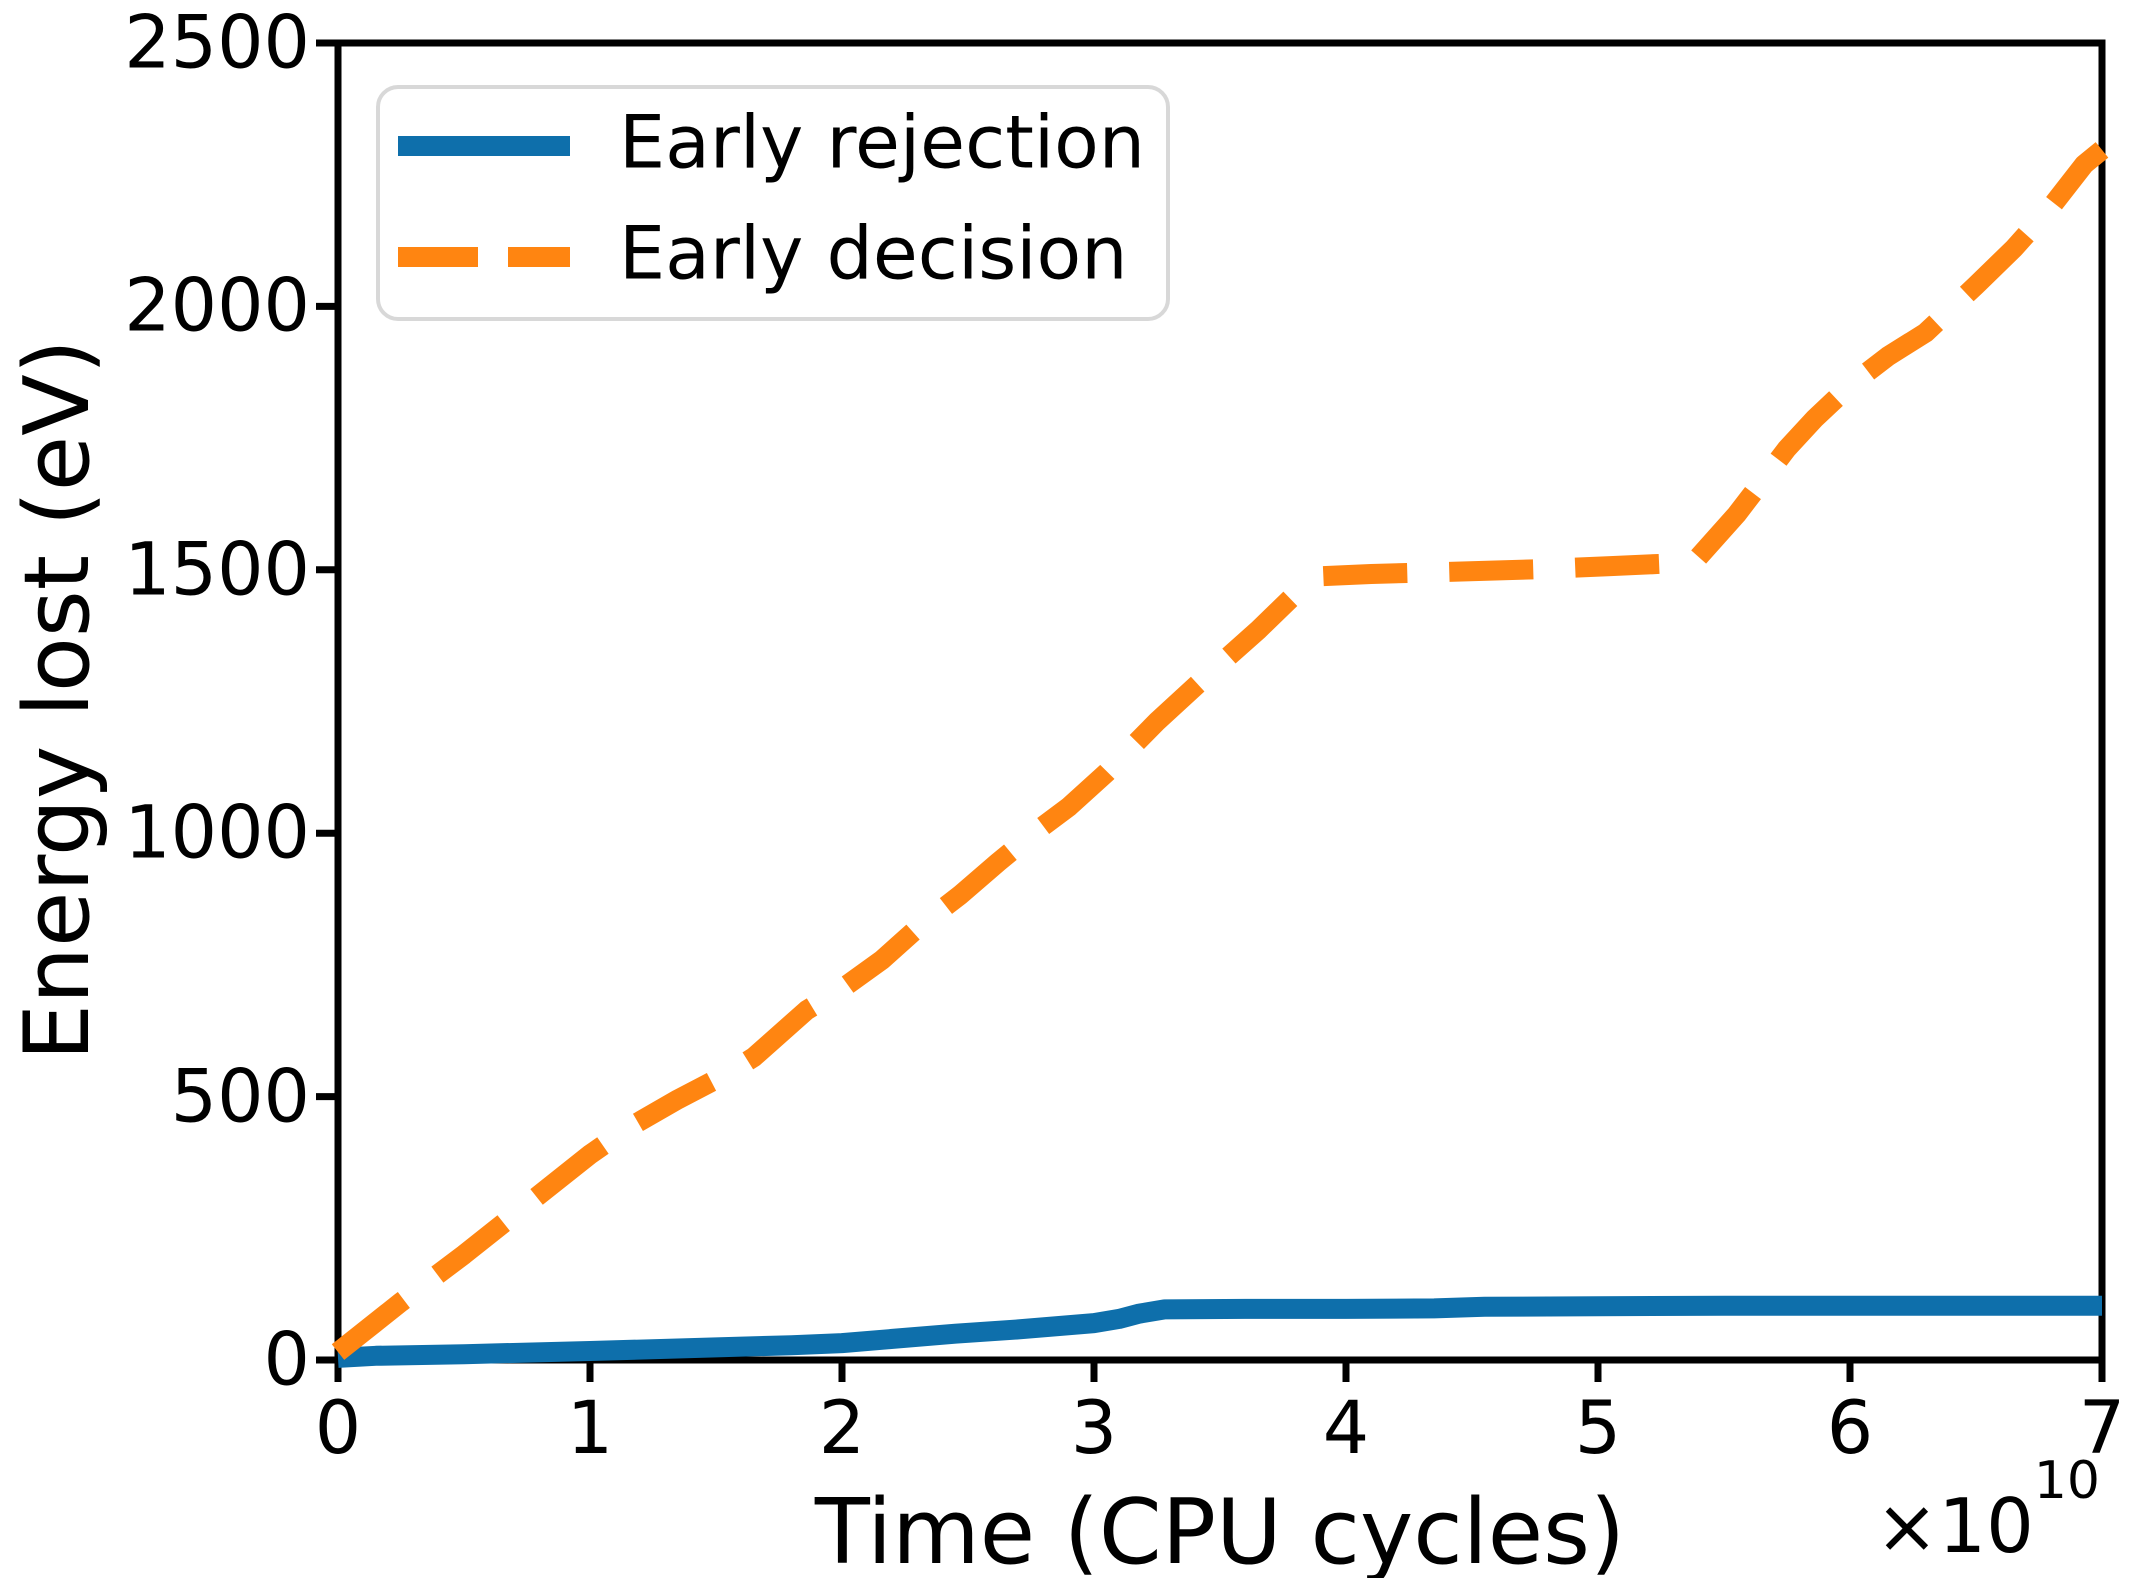 This screenshot has width=2144, height=1578. Describe the element at coordinates (1219, 1331) in the screenshot. I see `series-line-early-rejection` at that location.